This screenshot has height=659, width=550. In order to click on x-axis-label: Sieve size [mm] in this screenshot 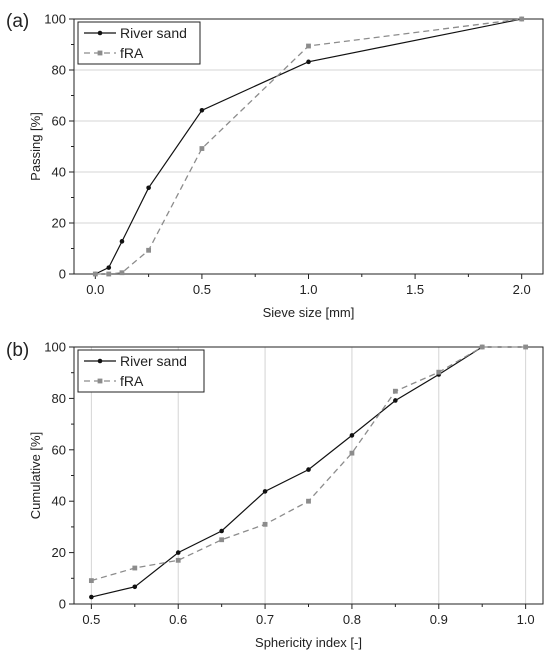, I will do `click(309, 312)`.